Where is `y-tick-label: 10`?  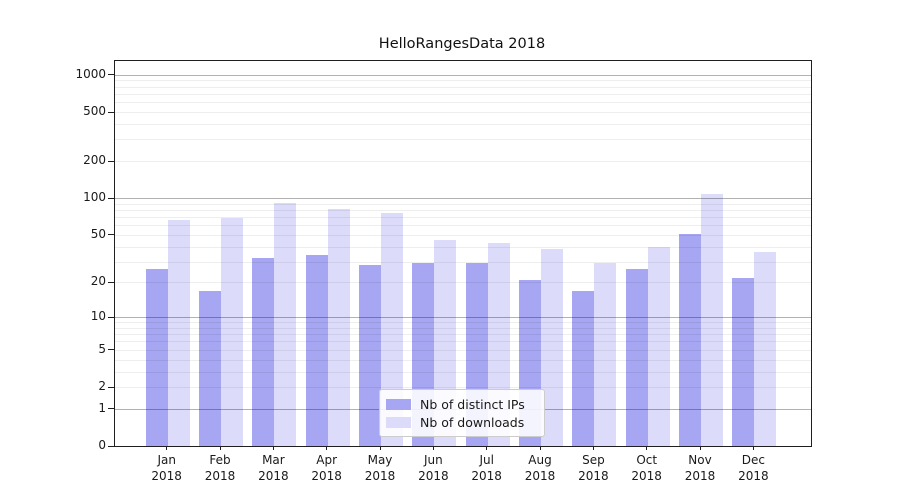
y-tick-label: 10 is located at coordinates (98, 316).